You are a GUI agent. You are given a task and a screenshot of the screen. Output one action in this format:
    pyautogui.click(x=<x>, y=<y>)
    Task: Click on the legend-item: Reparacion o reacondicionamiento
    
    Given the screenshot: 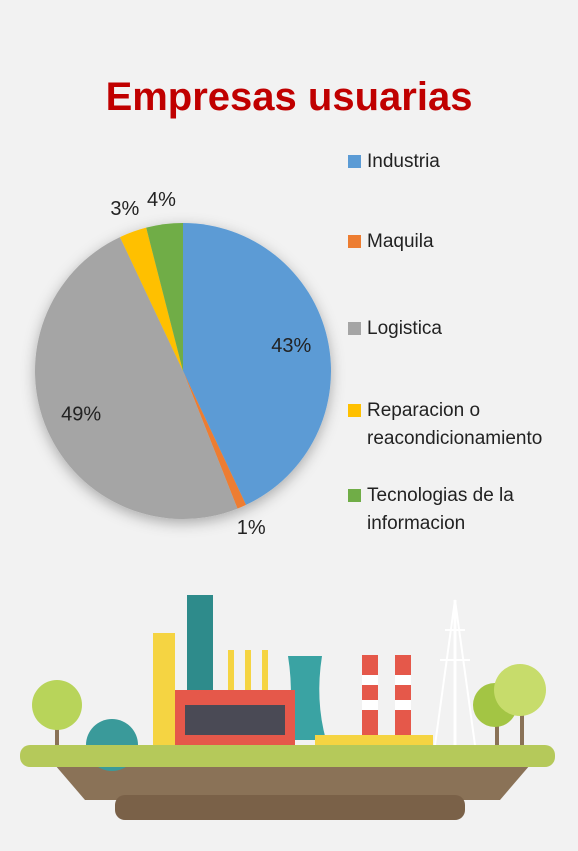 What is the action you would take?
    pyautogui.click(x=460, y=425)
    